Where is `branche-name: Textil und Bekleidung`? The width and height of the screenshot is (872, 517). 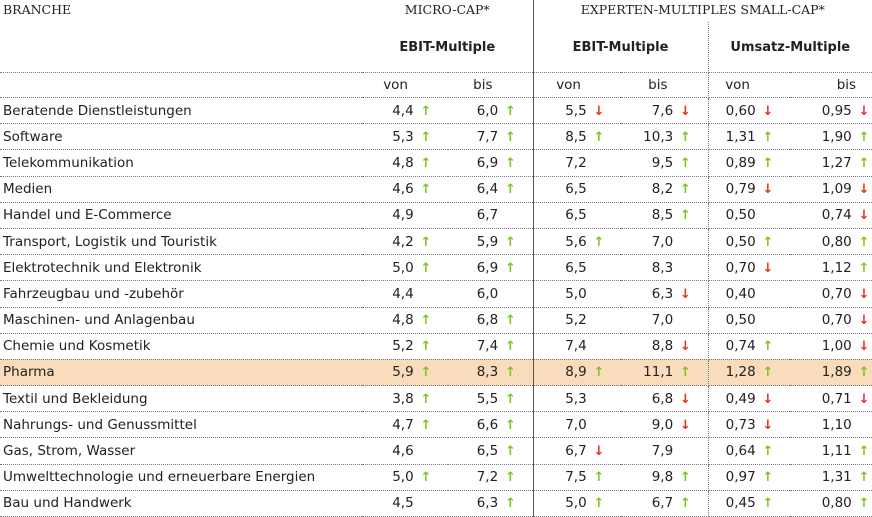 branche-name: Textil und Bekleidung is located at coordinates (181, 399).